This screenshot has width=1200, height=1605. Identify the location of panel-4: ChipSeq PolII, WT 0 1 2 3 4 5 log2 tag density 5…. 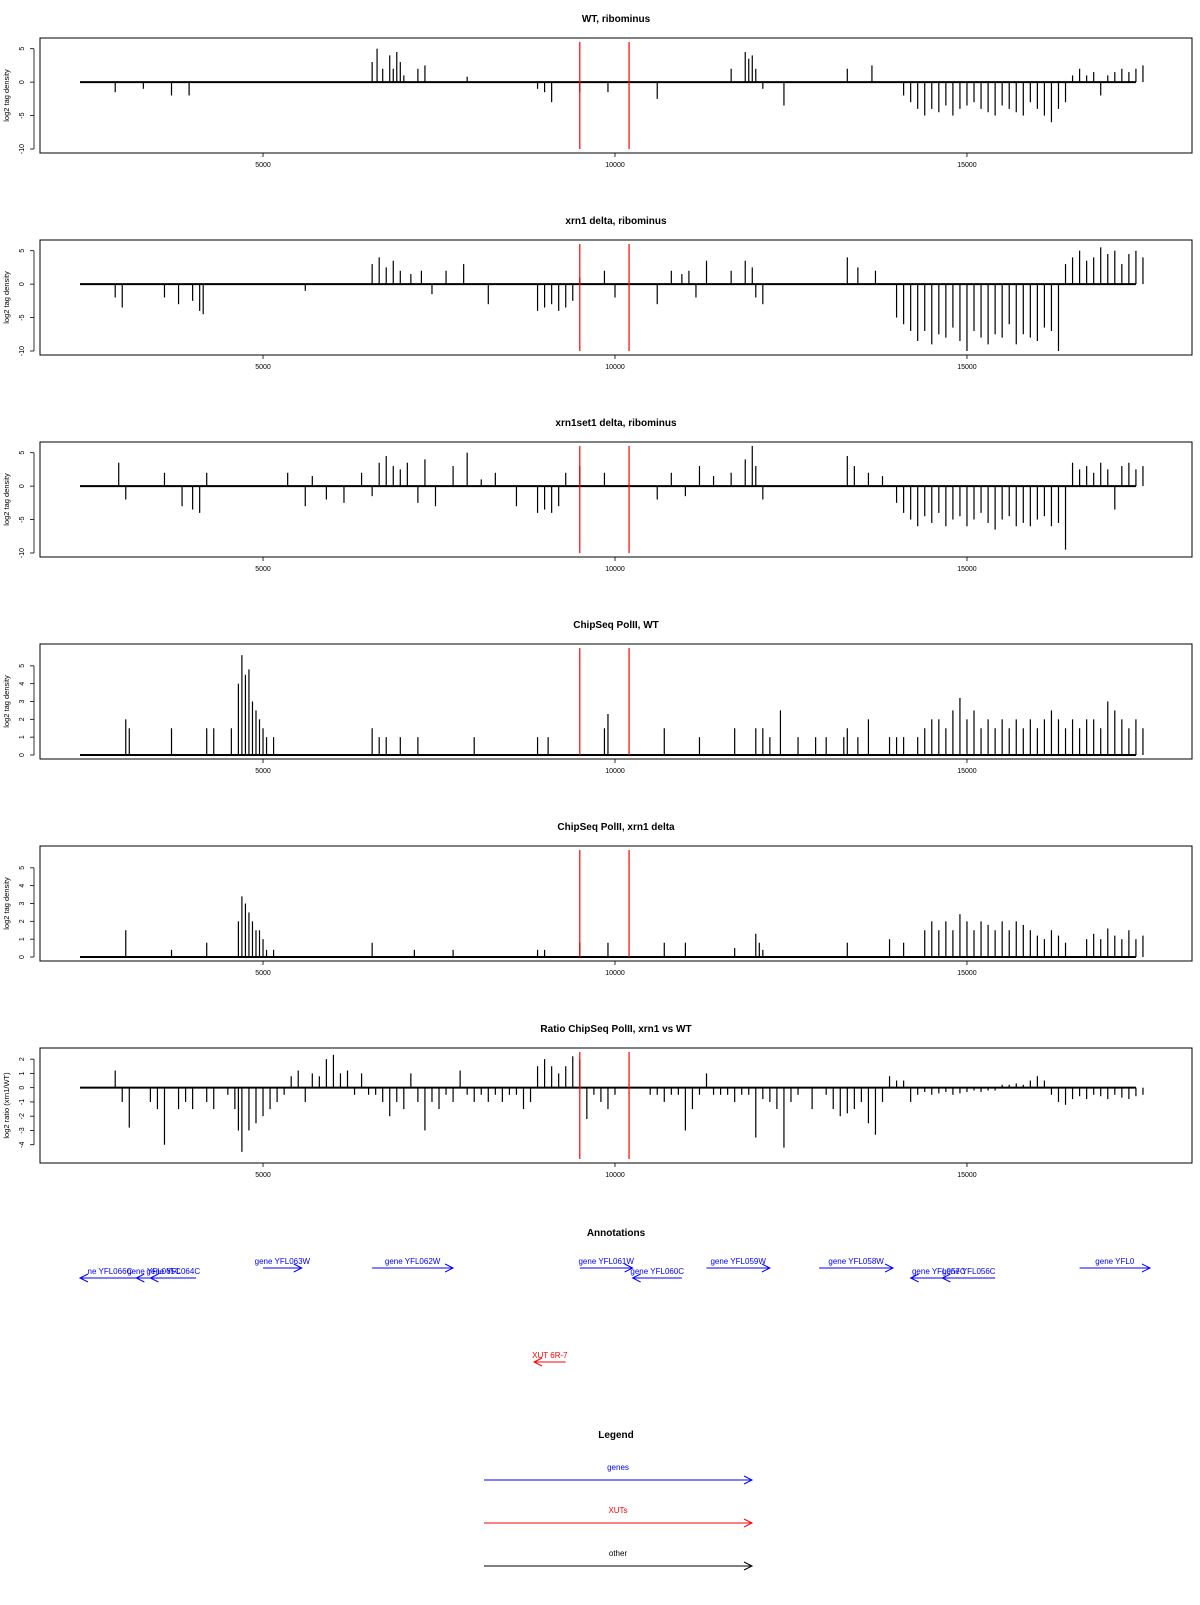
(597, 697).